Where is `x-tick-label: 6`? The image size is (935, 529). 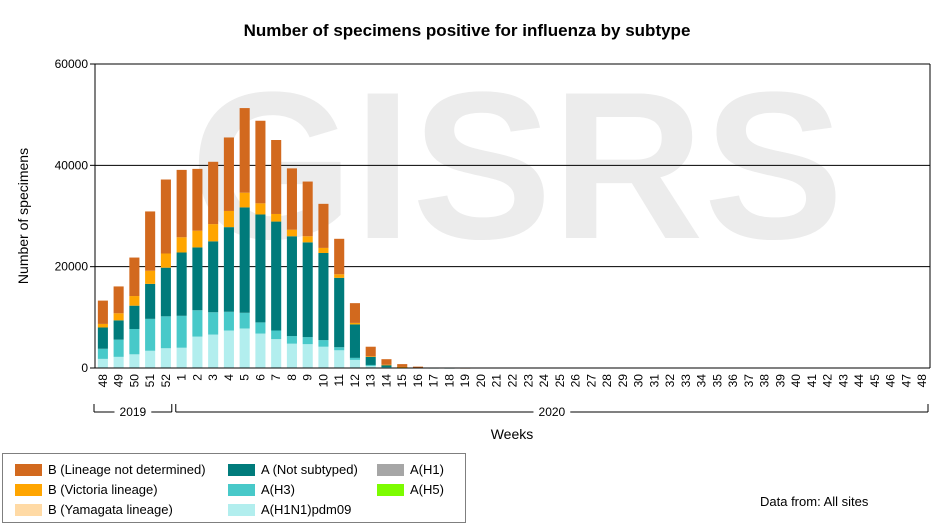
x-tick-label: 6 is located at coordinates (260, 377).